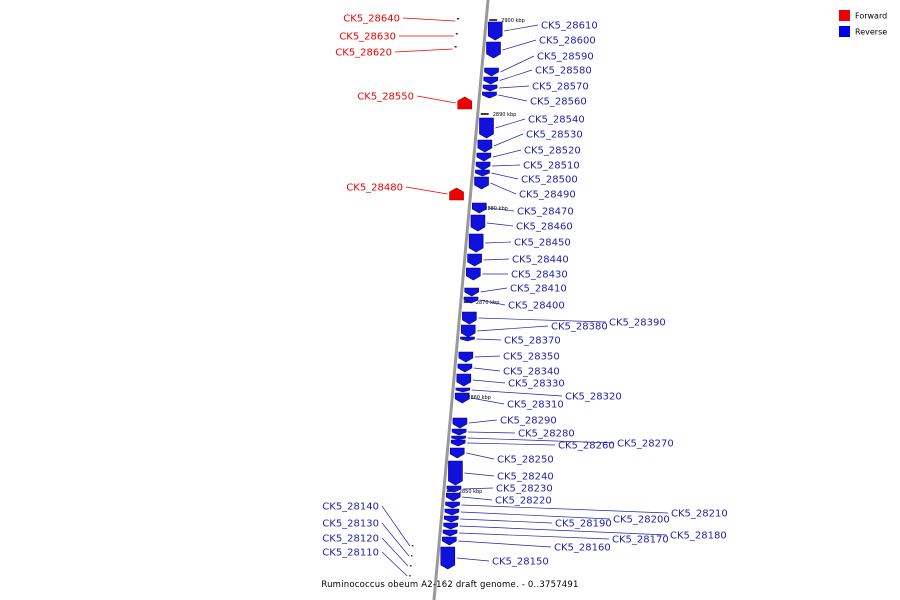 The width and height of the screenshot is (900, 600). I want to click on gene-label: CK5_28450, so click(542, 243).